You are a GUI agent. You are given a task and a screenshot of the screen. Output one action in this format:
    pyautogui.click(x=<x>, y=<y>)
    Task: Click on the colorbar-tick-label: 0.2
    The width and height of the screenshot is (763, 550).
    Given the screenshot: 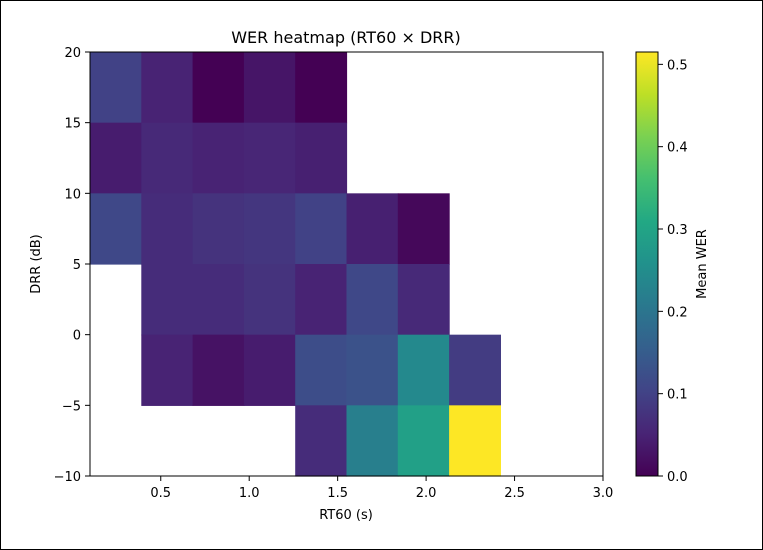 What is the action you would take?
    pyautogui.click(x=677, y=312)
    